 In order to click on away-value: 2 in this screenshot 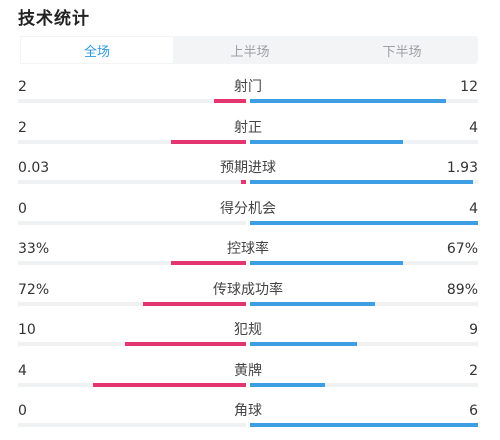, I will do `click(473, 370)`.